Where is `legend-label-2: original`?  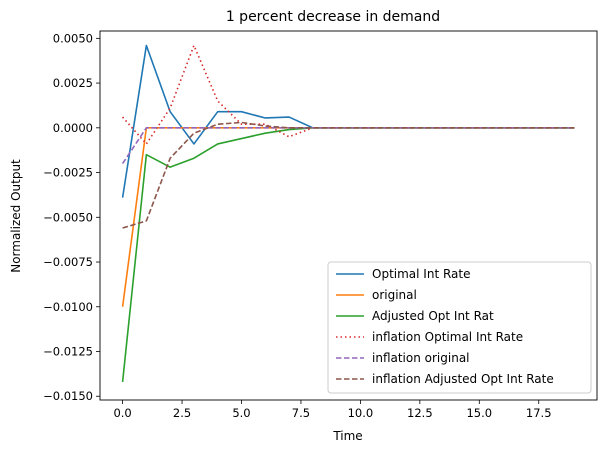
legend-label-2: original is located at coordinates (394, 295).